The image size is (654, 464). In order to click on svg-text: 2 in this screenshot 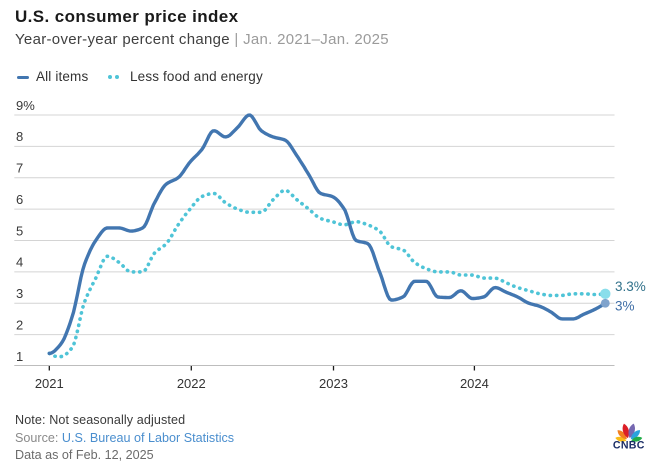, I will do `click(19, 324)`.